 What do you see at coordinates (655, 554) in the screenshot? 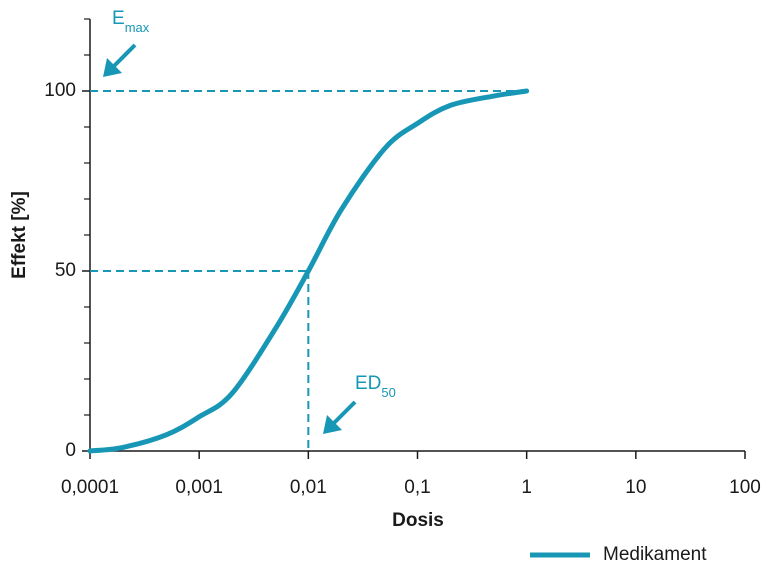
I see `legend-label: Medikament` at bounding box center [655, 554].